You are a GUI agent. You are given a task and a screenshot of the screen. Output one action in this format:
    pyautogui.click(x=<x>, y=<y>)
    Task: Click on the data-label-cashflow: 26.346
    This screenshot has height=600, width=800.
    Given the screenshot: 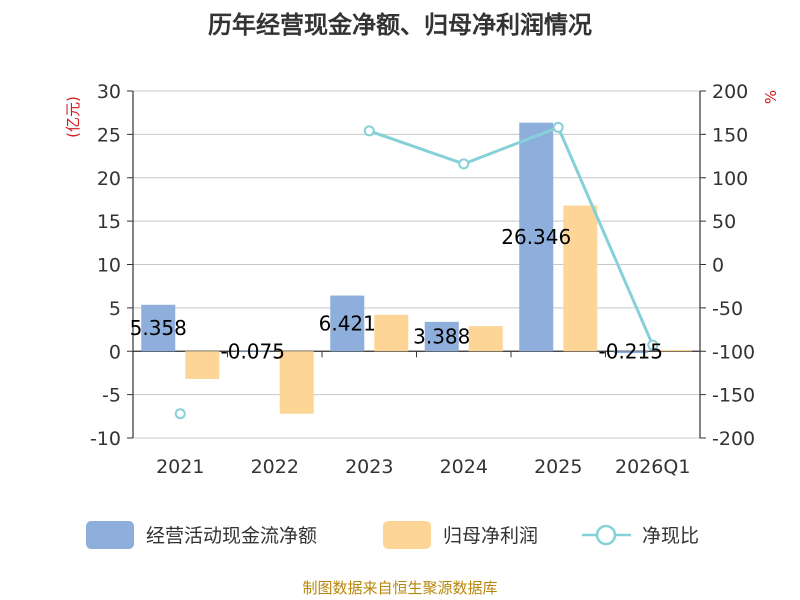 What is the action you would take?
    pyautogui.click(x=536, y=237)
    